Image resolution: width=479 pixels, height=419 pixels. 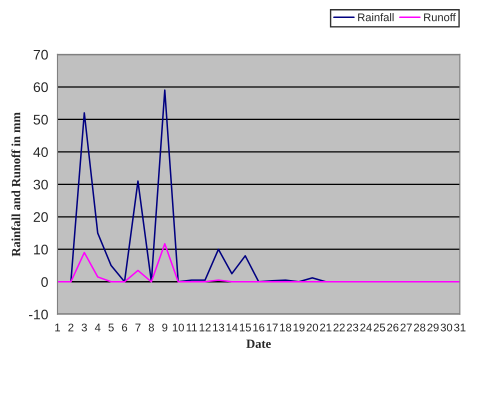 What do you see at coordinates (178, 328) in the screenshot?
I see `x-tick-label: 10` at bounding box center [178, 328].